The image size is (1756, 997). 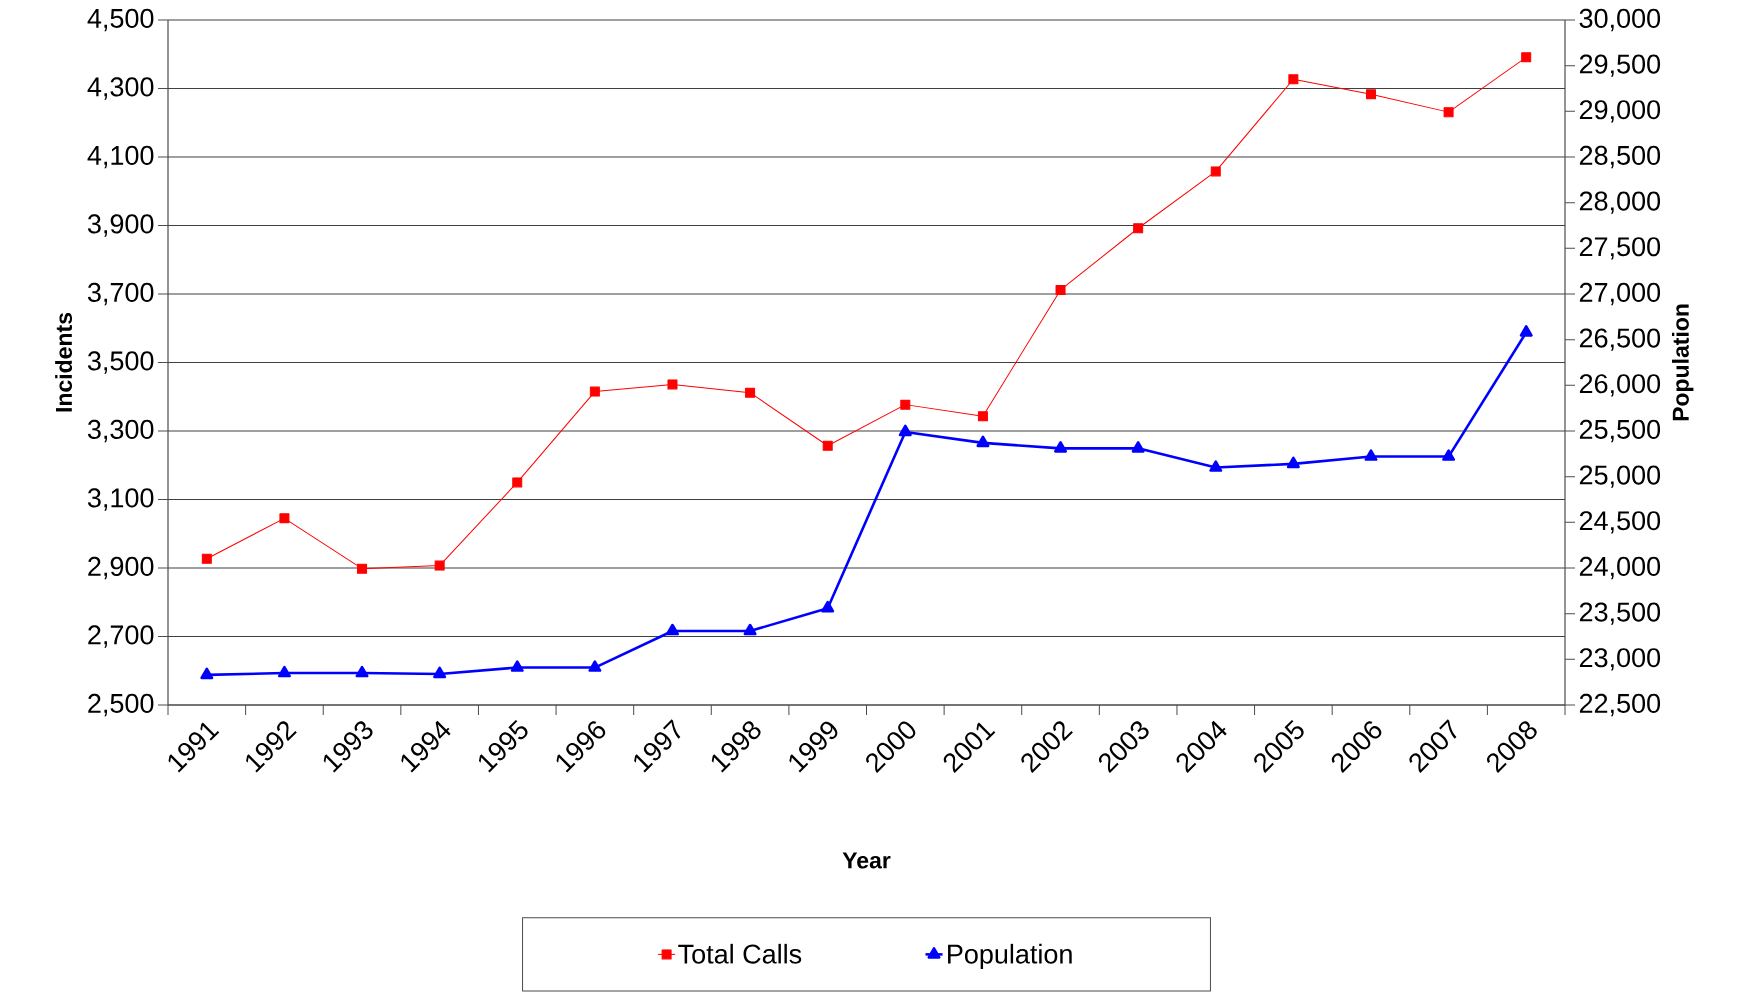 What do you see at coordinates (1620, 522) in the screenshot?
I see `y2-tick-label: 24,500` at bounding box center [1620, 522].